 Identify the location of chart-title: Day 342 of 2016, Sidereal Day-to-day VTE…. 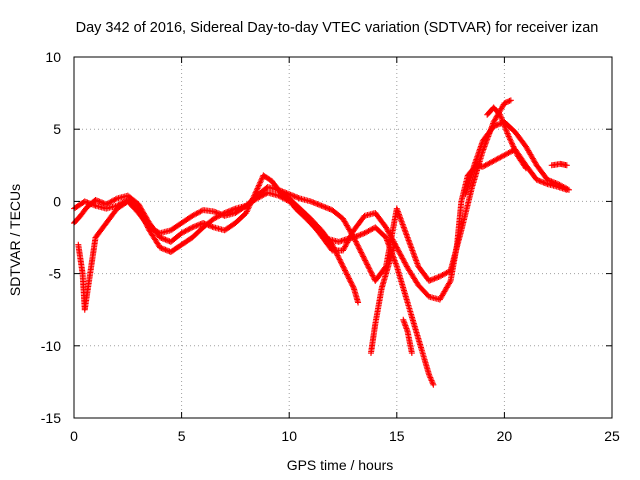
(337, 28).